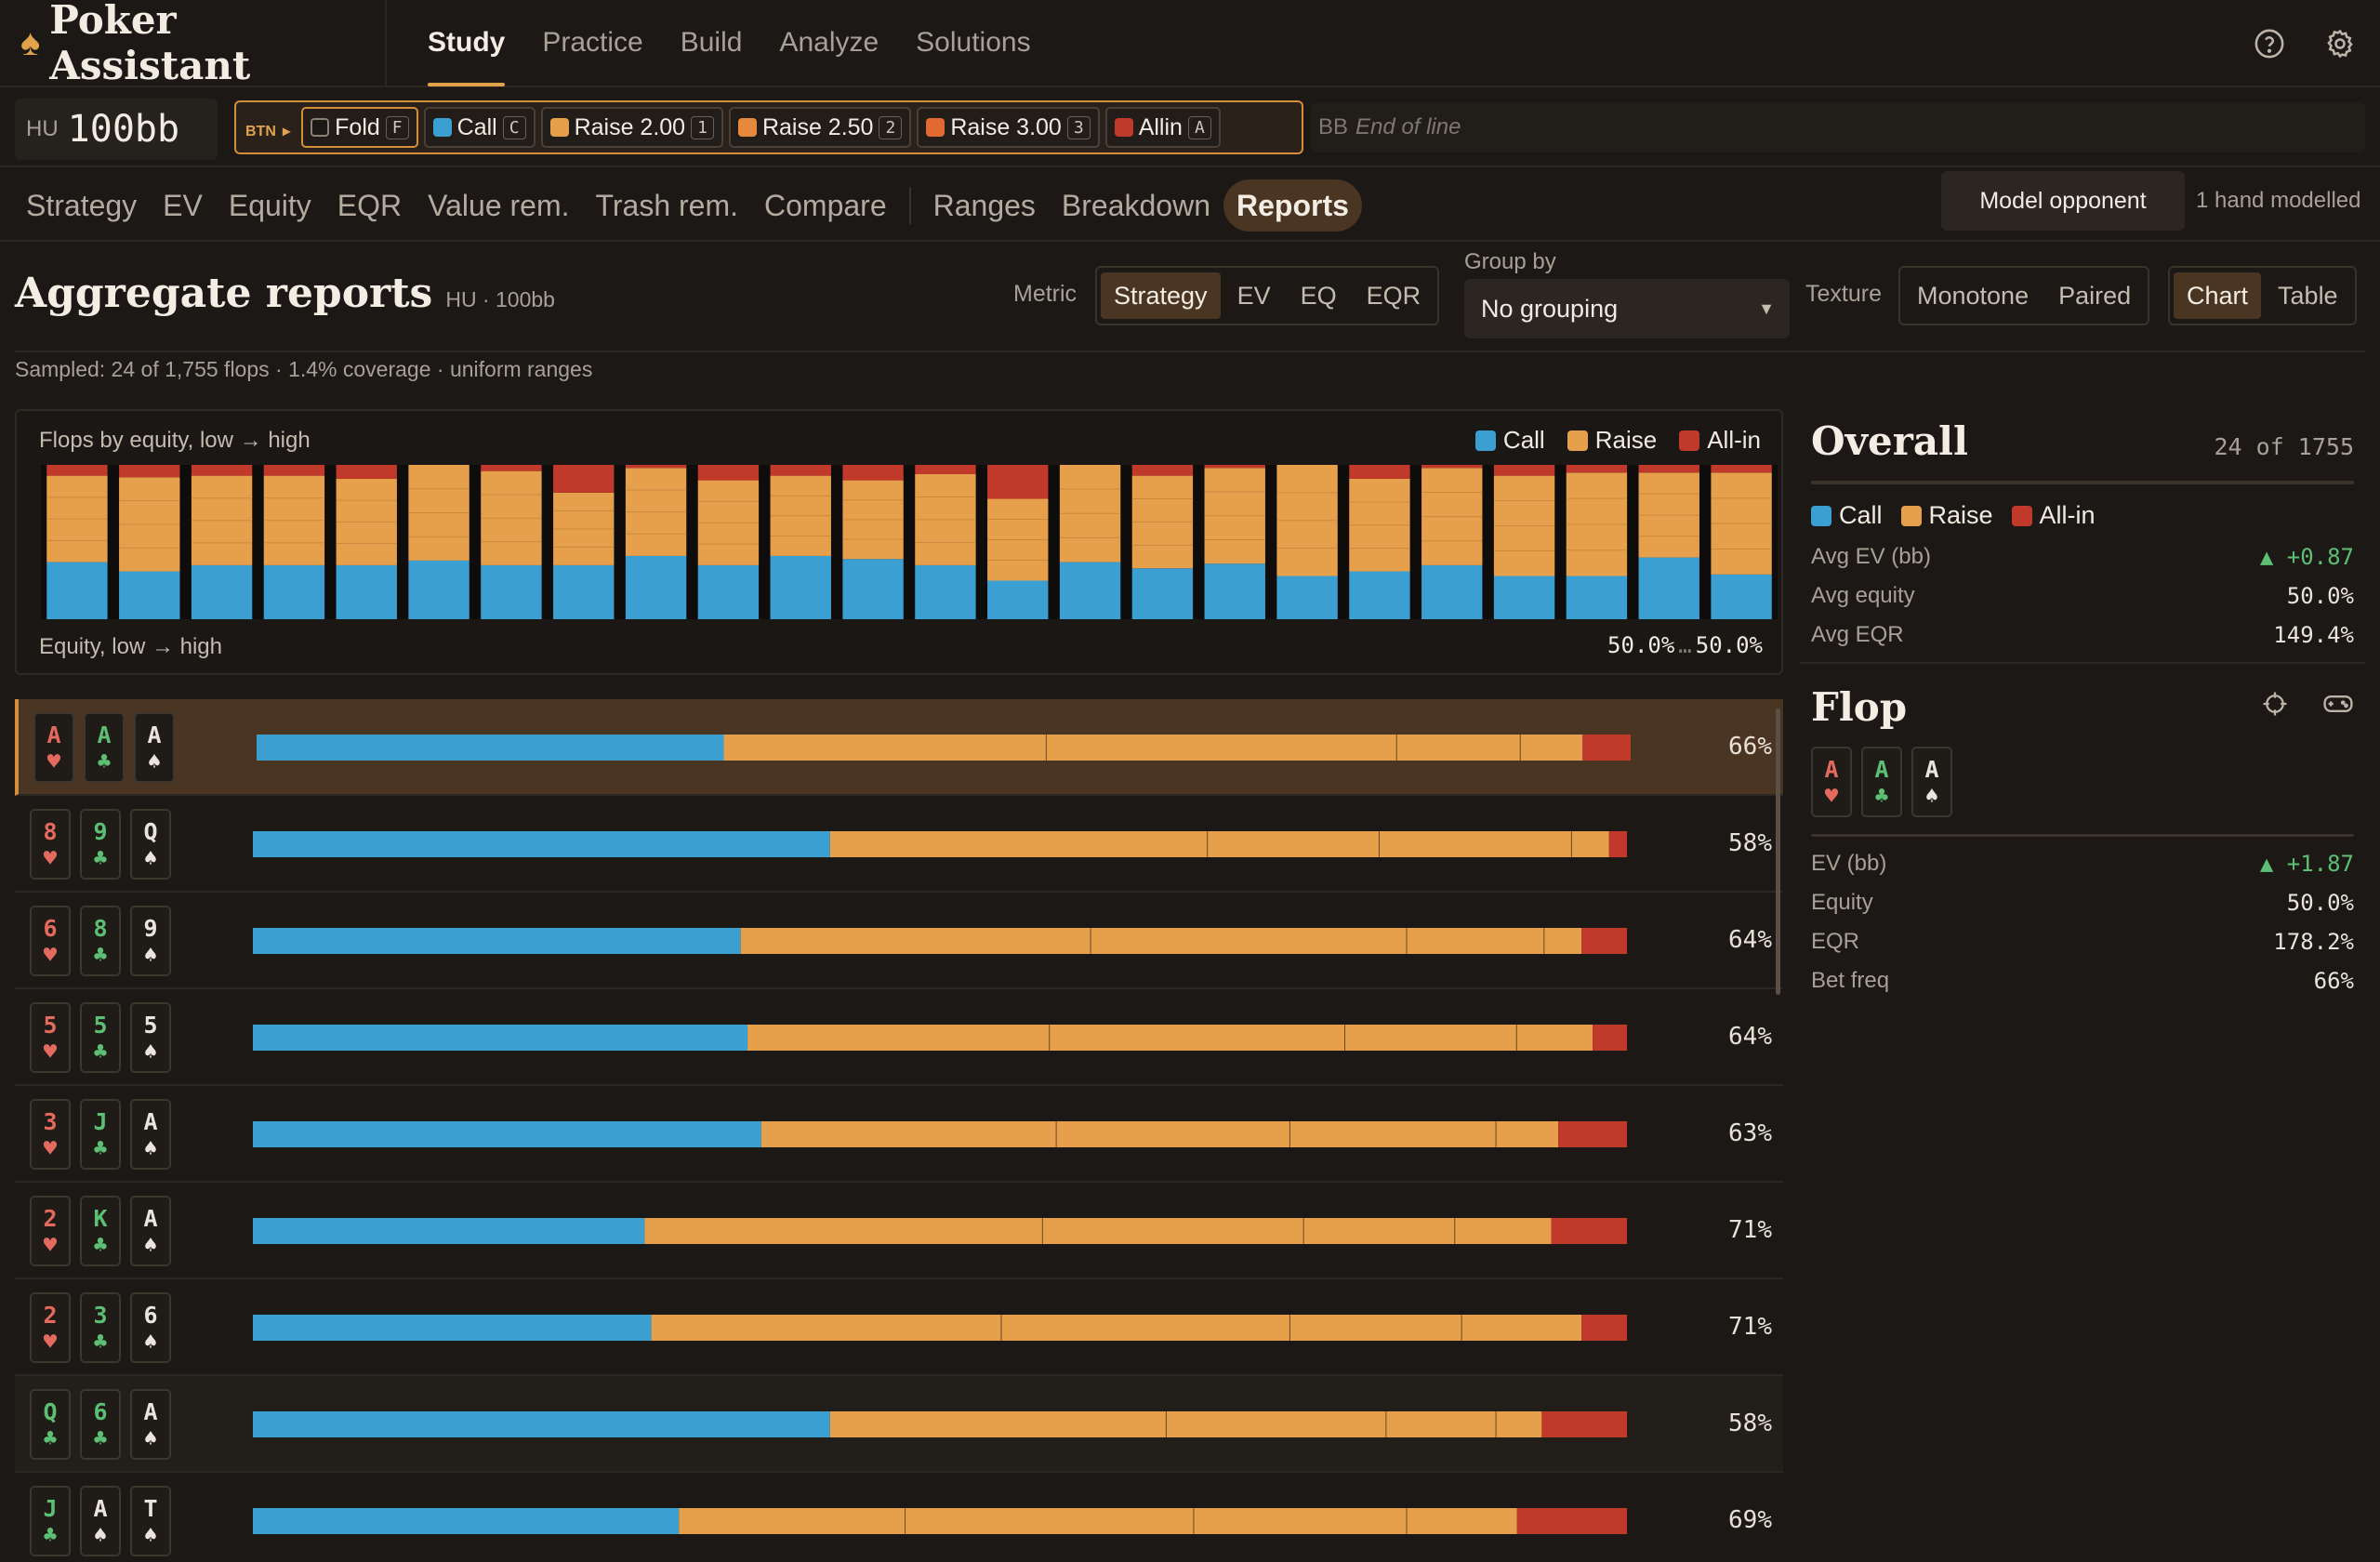  I want to click on flop-row: 2 ♥ 3 ♣ 6 ♠ 71%, so click(899, 1327).